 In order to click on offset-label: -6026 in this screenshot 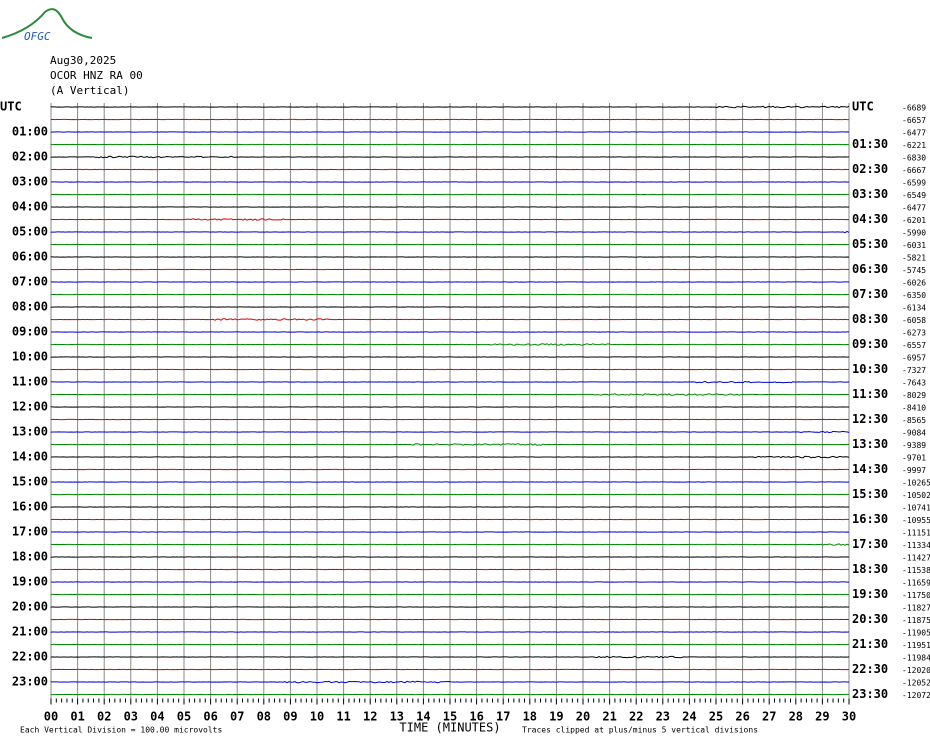, I will do `click(914, 283)`.